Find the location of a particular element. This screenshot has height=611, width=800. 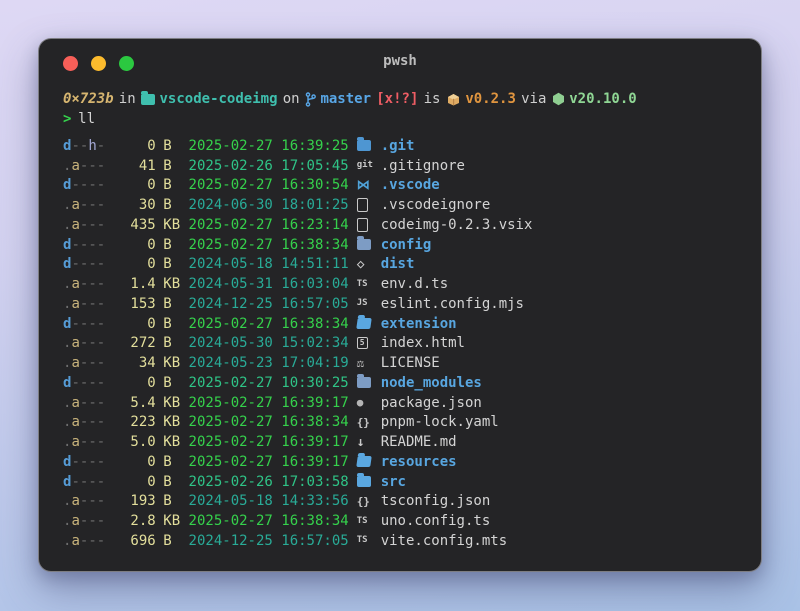

directory-row: d--h- 0 B 2025-02-27 16:39:25 .git is located at coordinates (400, 146).